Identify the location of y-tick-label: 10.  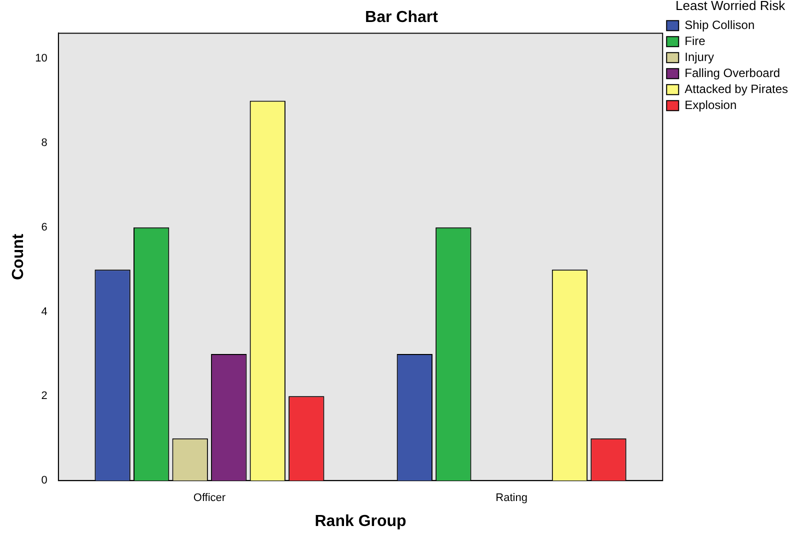
(41, 58).